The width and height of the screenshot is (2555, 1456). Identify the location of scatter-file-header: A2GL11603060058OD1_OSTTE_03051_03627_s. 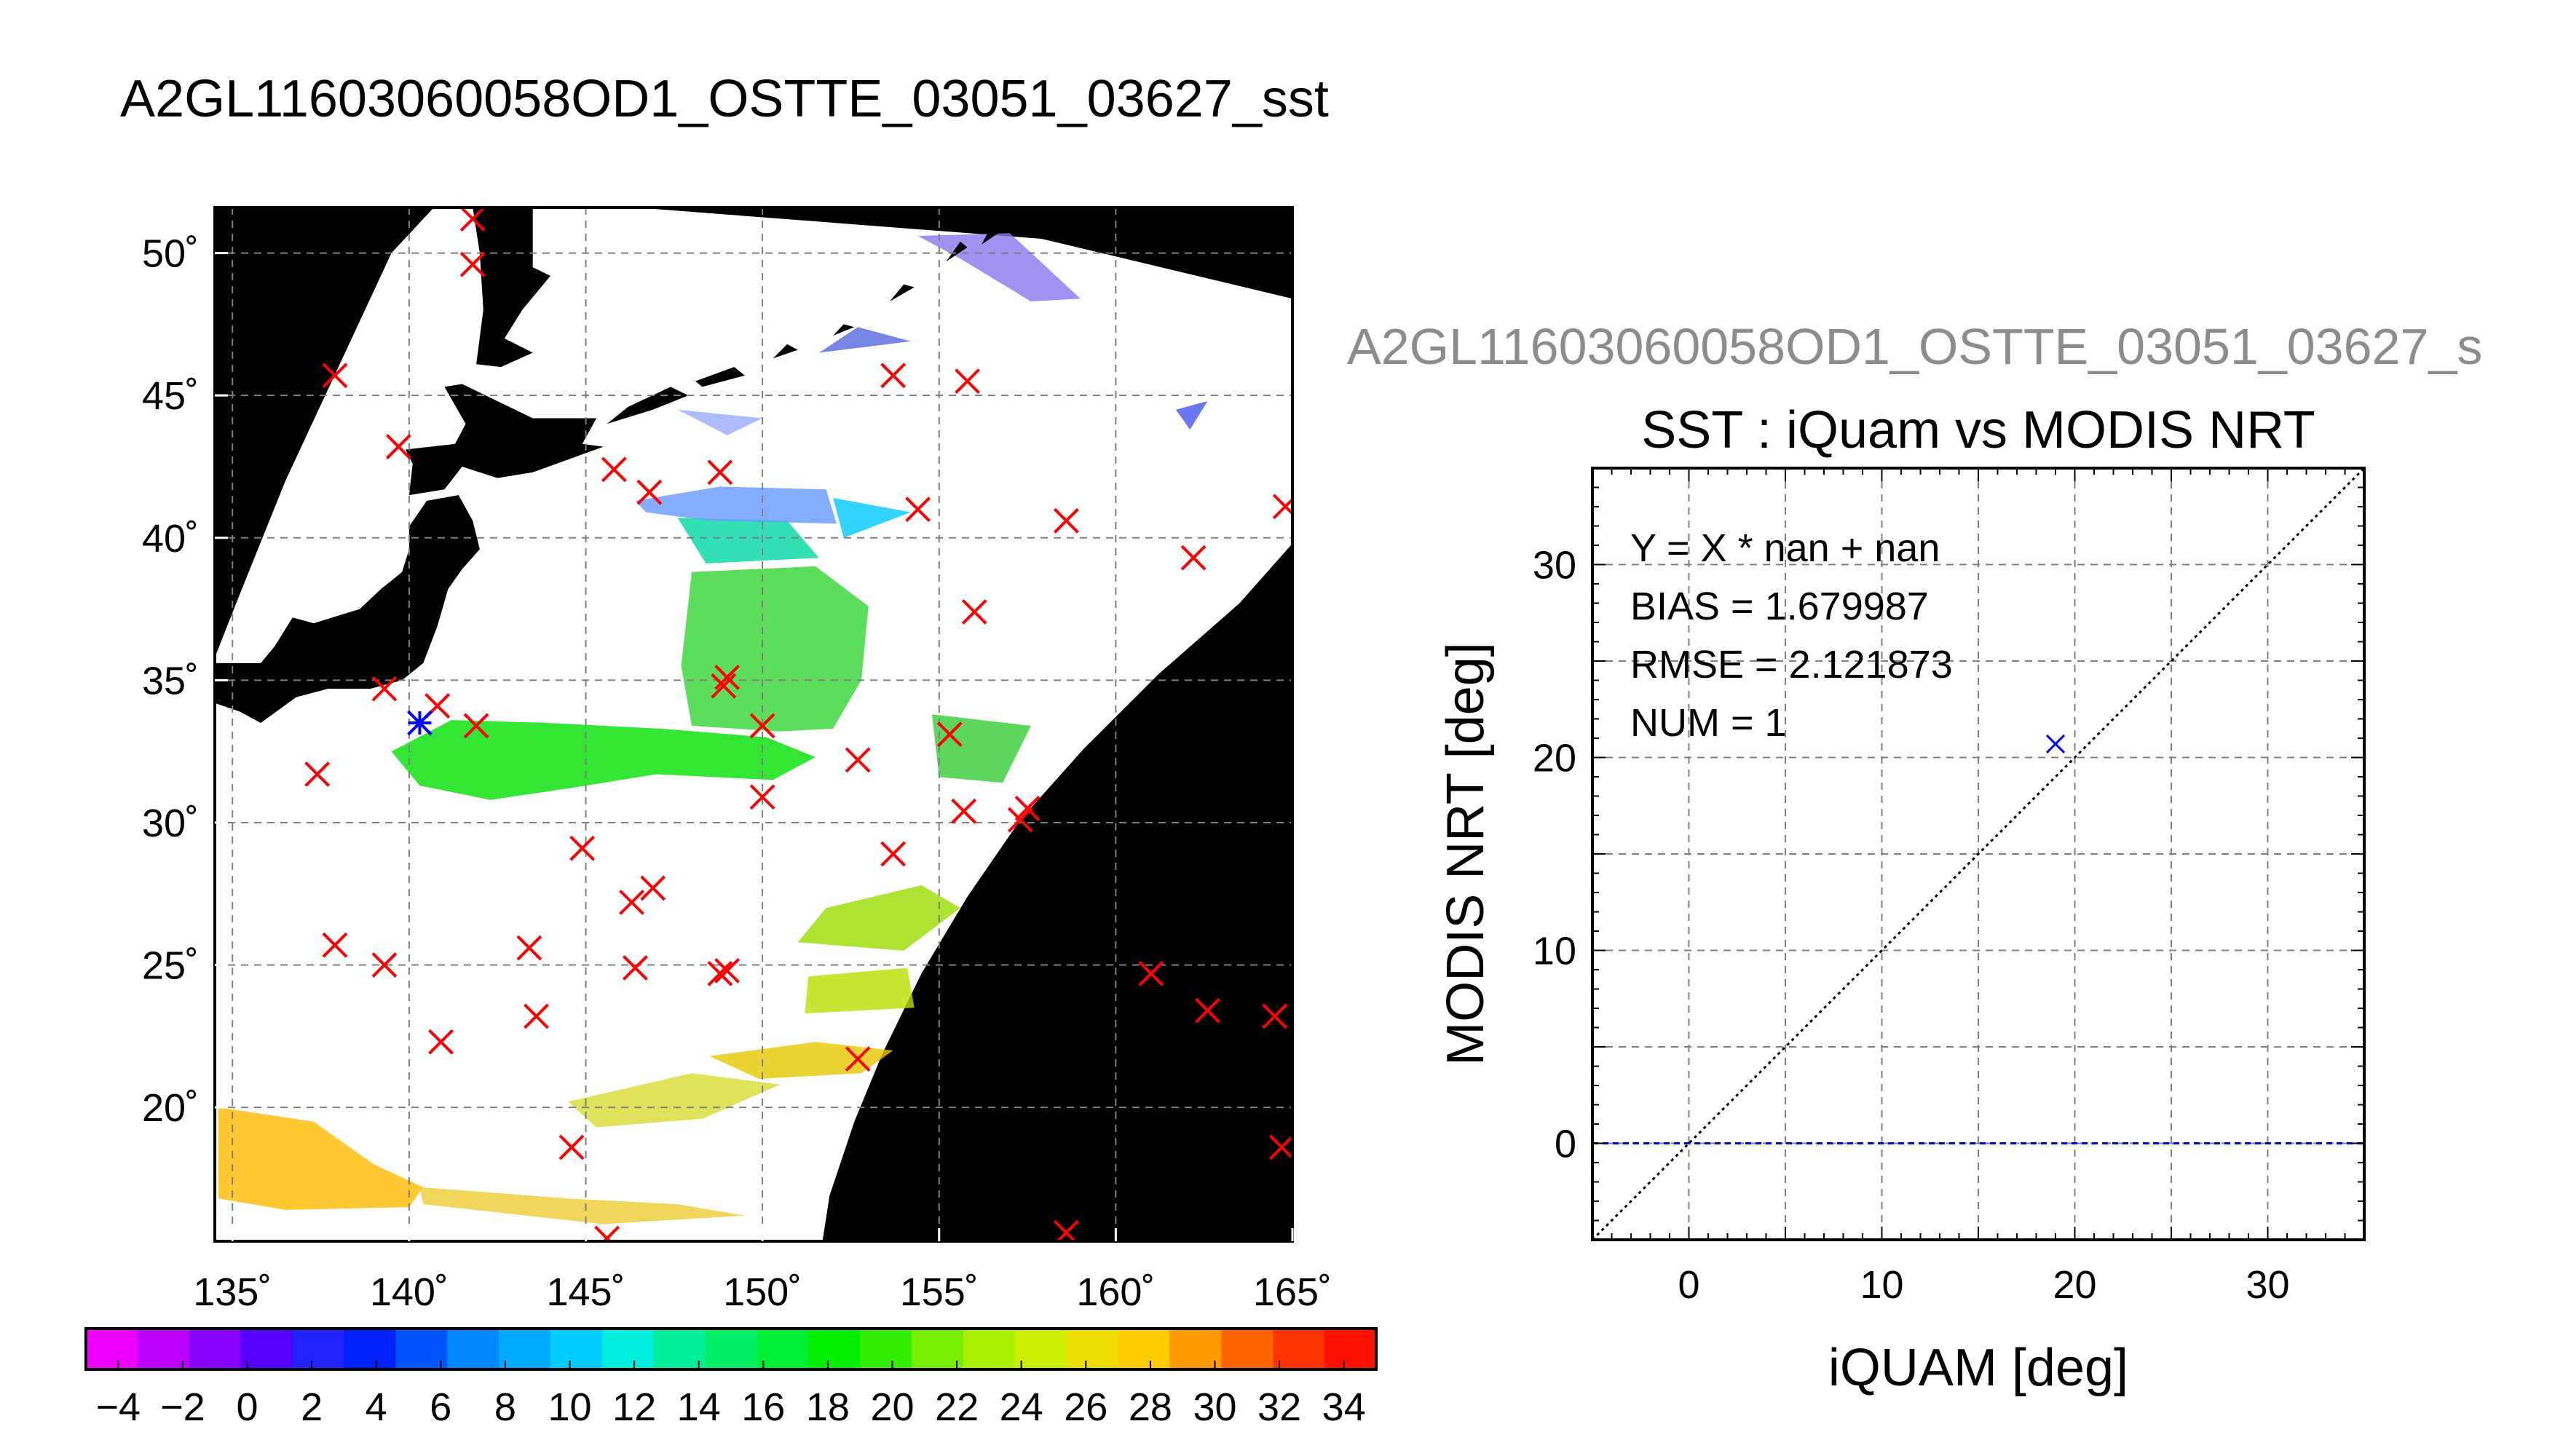
(1914, 346).